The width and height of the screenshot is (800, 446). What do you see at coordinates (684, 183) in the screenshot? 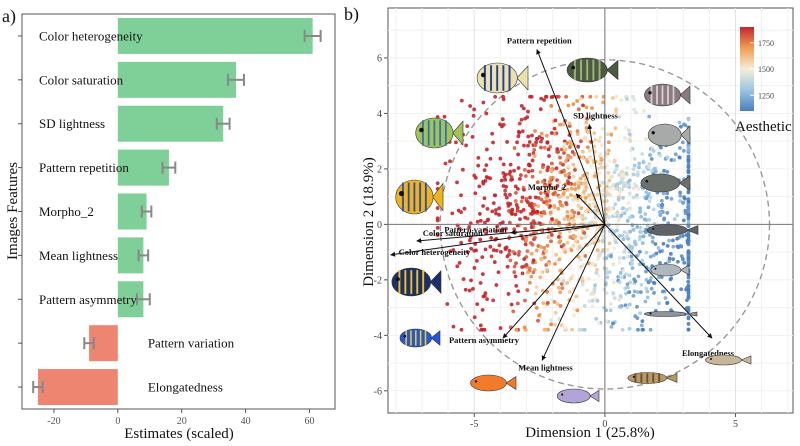
I see `fish-tail` at bounding box center [684, 183].